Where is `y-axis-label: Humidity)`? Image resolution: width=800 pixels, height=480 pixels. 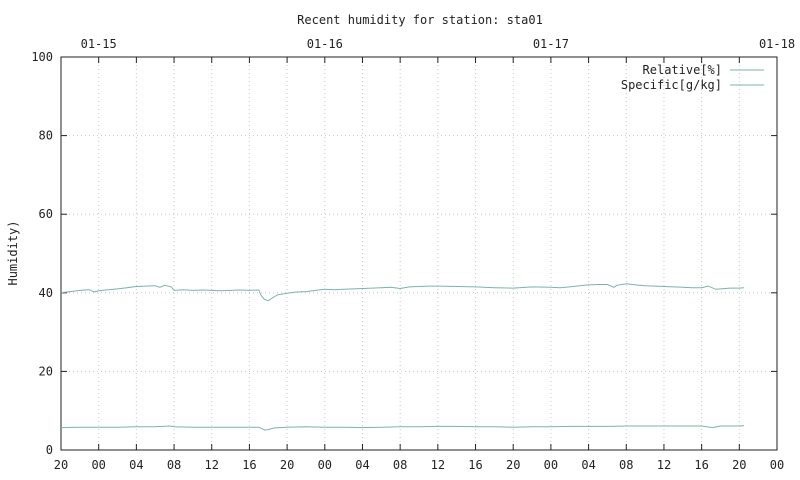
y-axis-label: Humidity) is located at coordinates (13, 252).